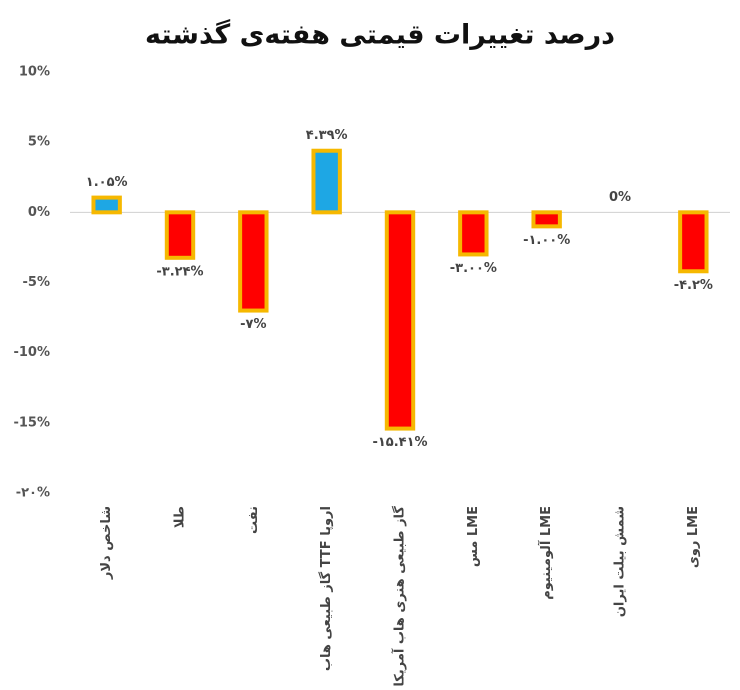 The width and height of the screenshot is (740, 690). Describe the element at coordinates (34, 72) in the screenshot. I see `y-tick-label: 10%` at that location.